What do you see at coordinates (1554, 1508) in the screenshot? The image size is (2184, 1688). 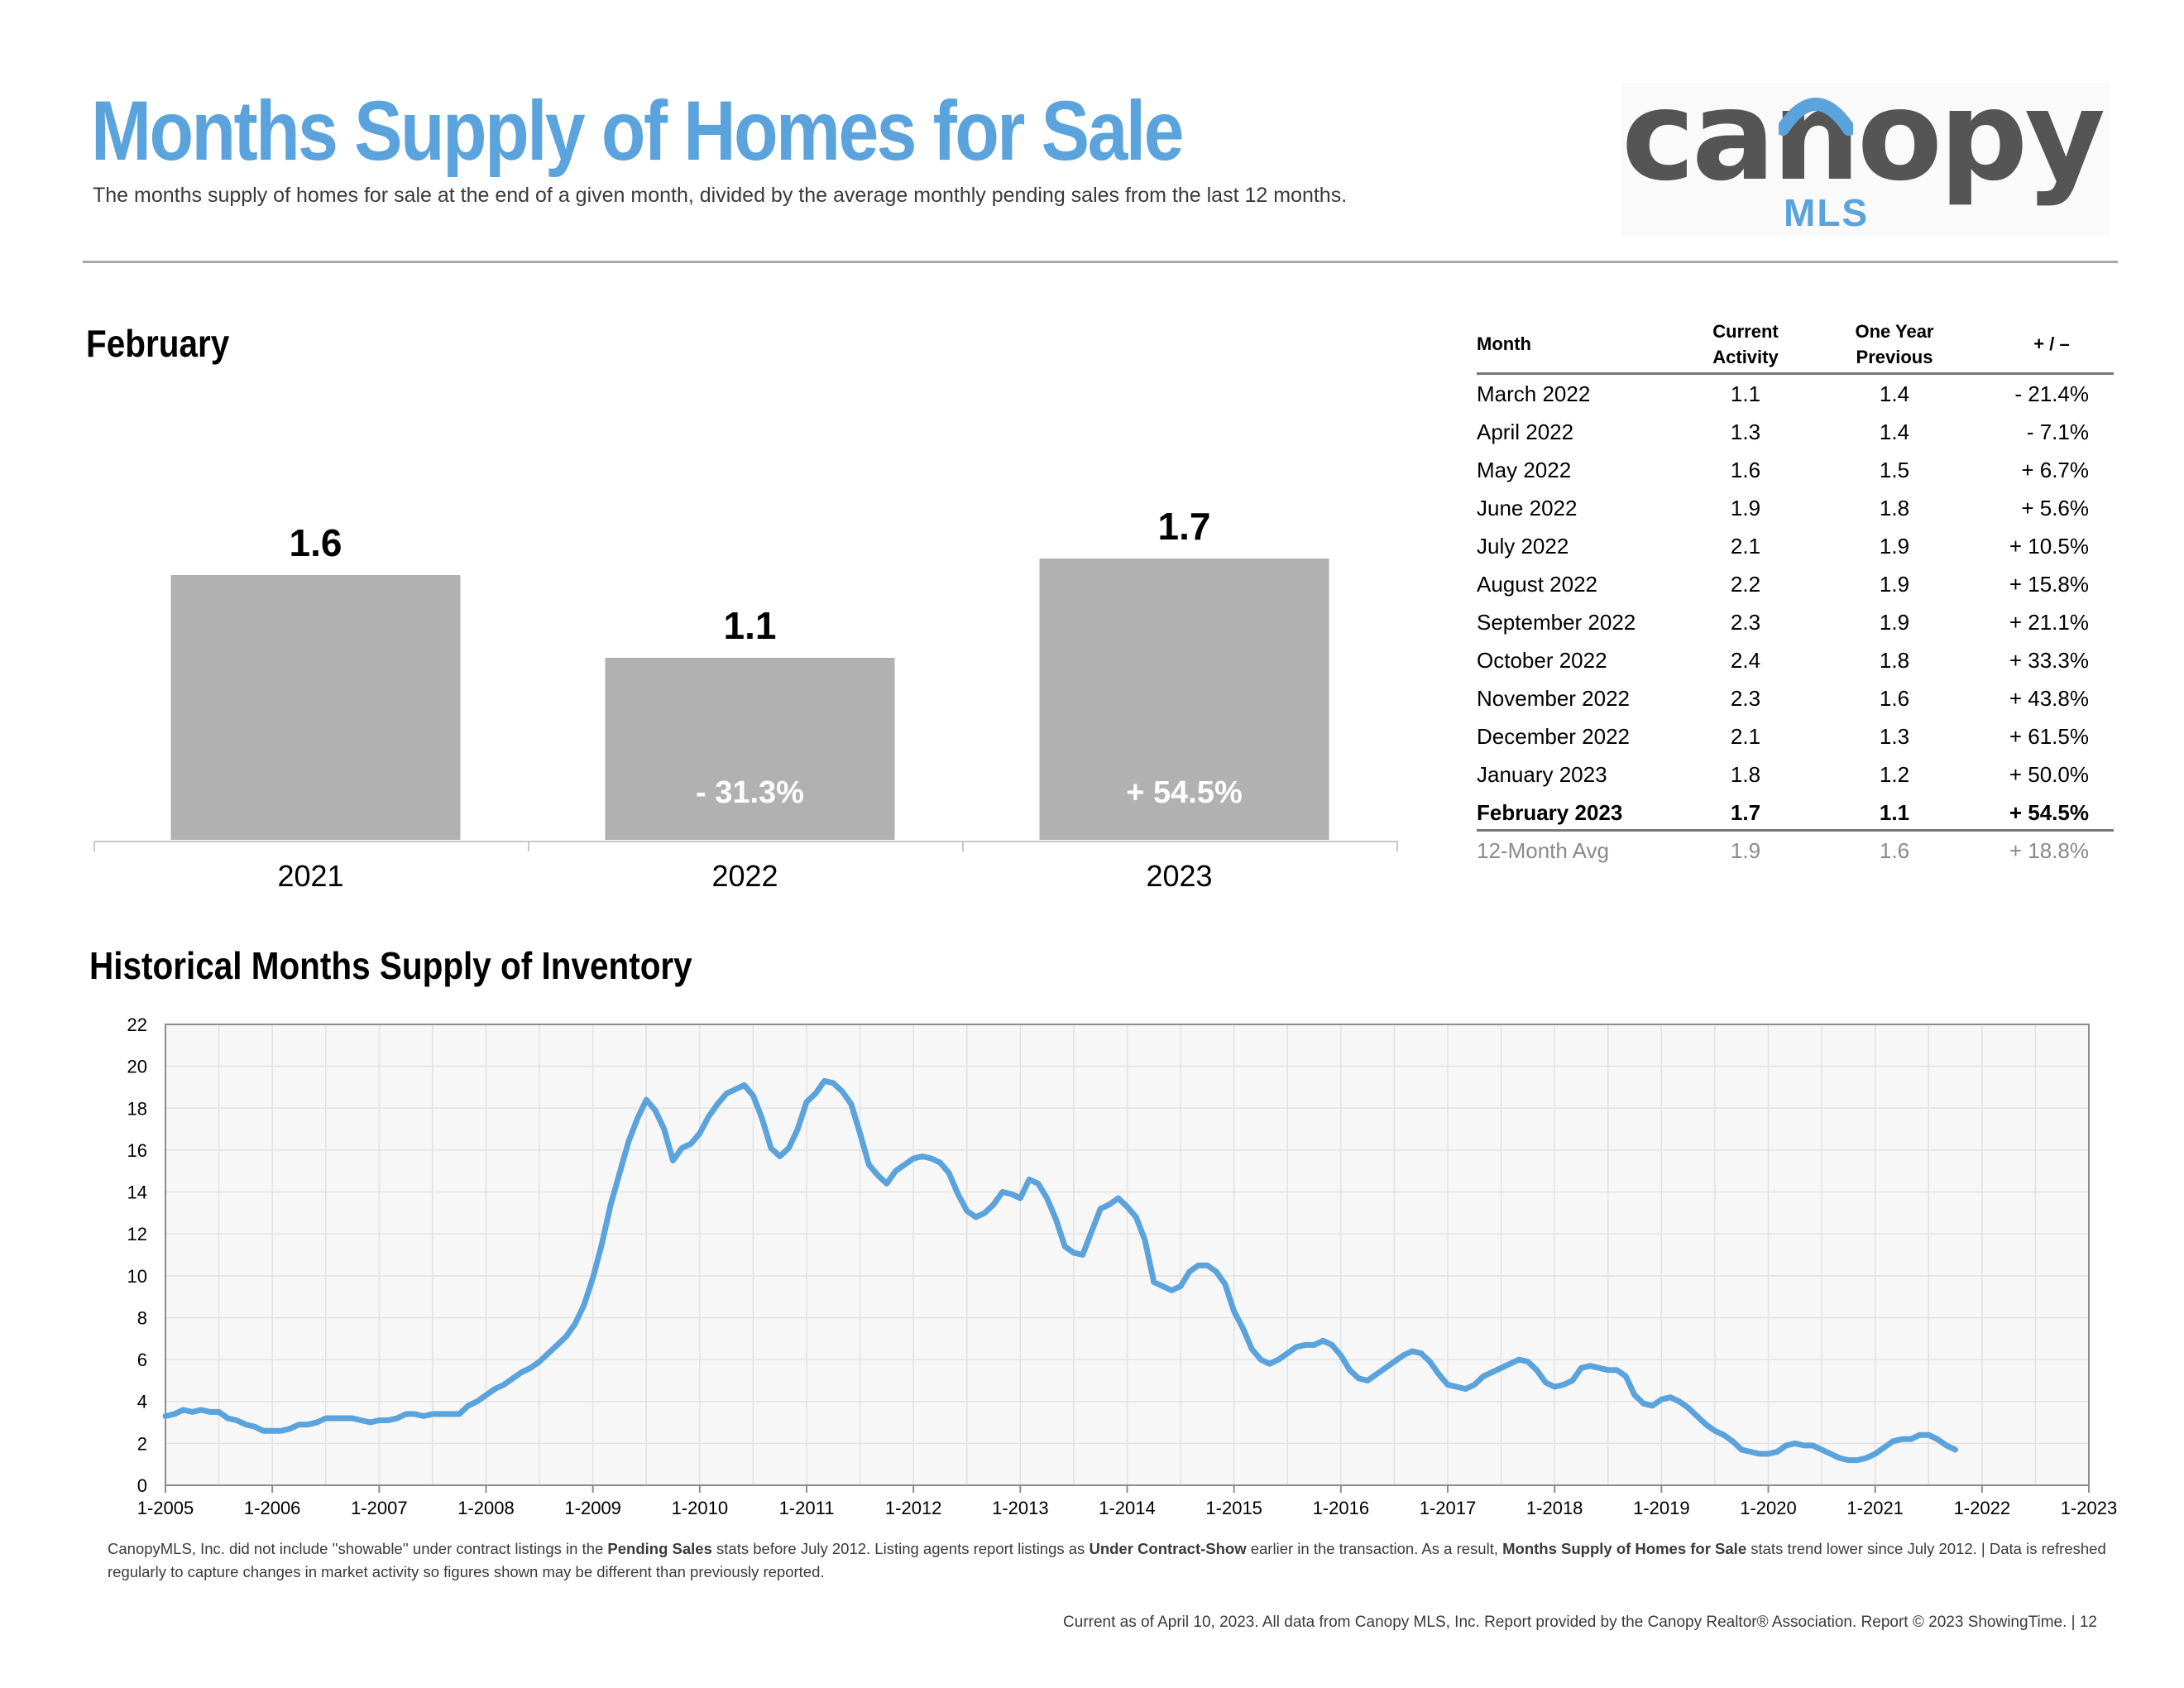 I see `x-tick-label: 1-2018` at bounding box center [1554, 1508].